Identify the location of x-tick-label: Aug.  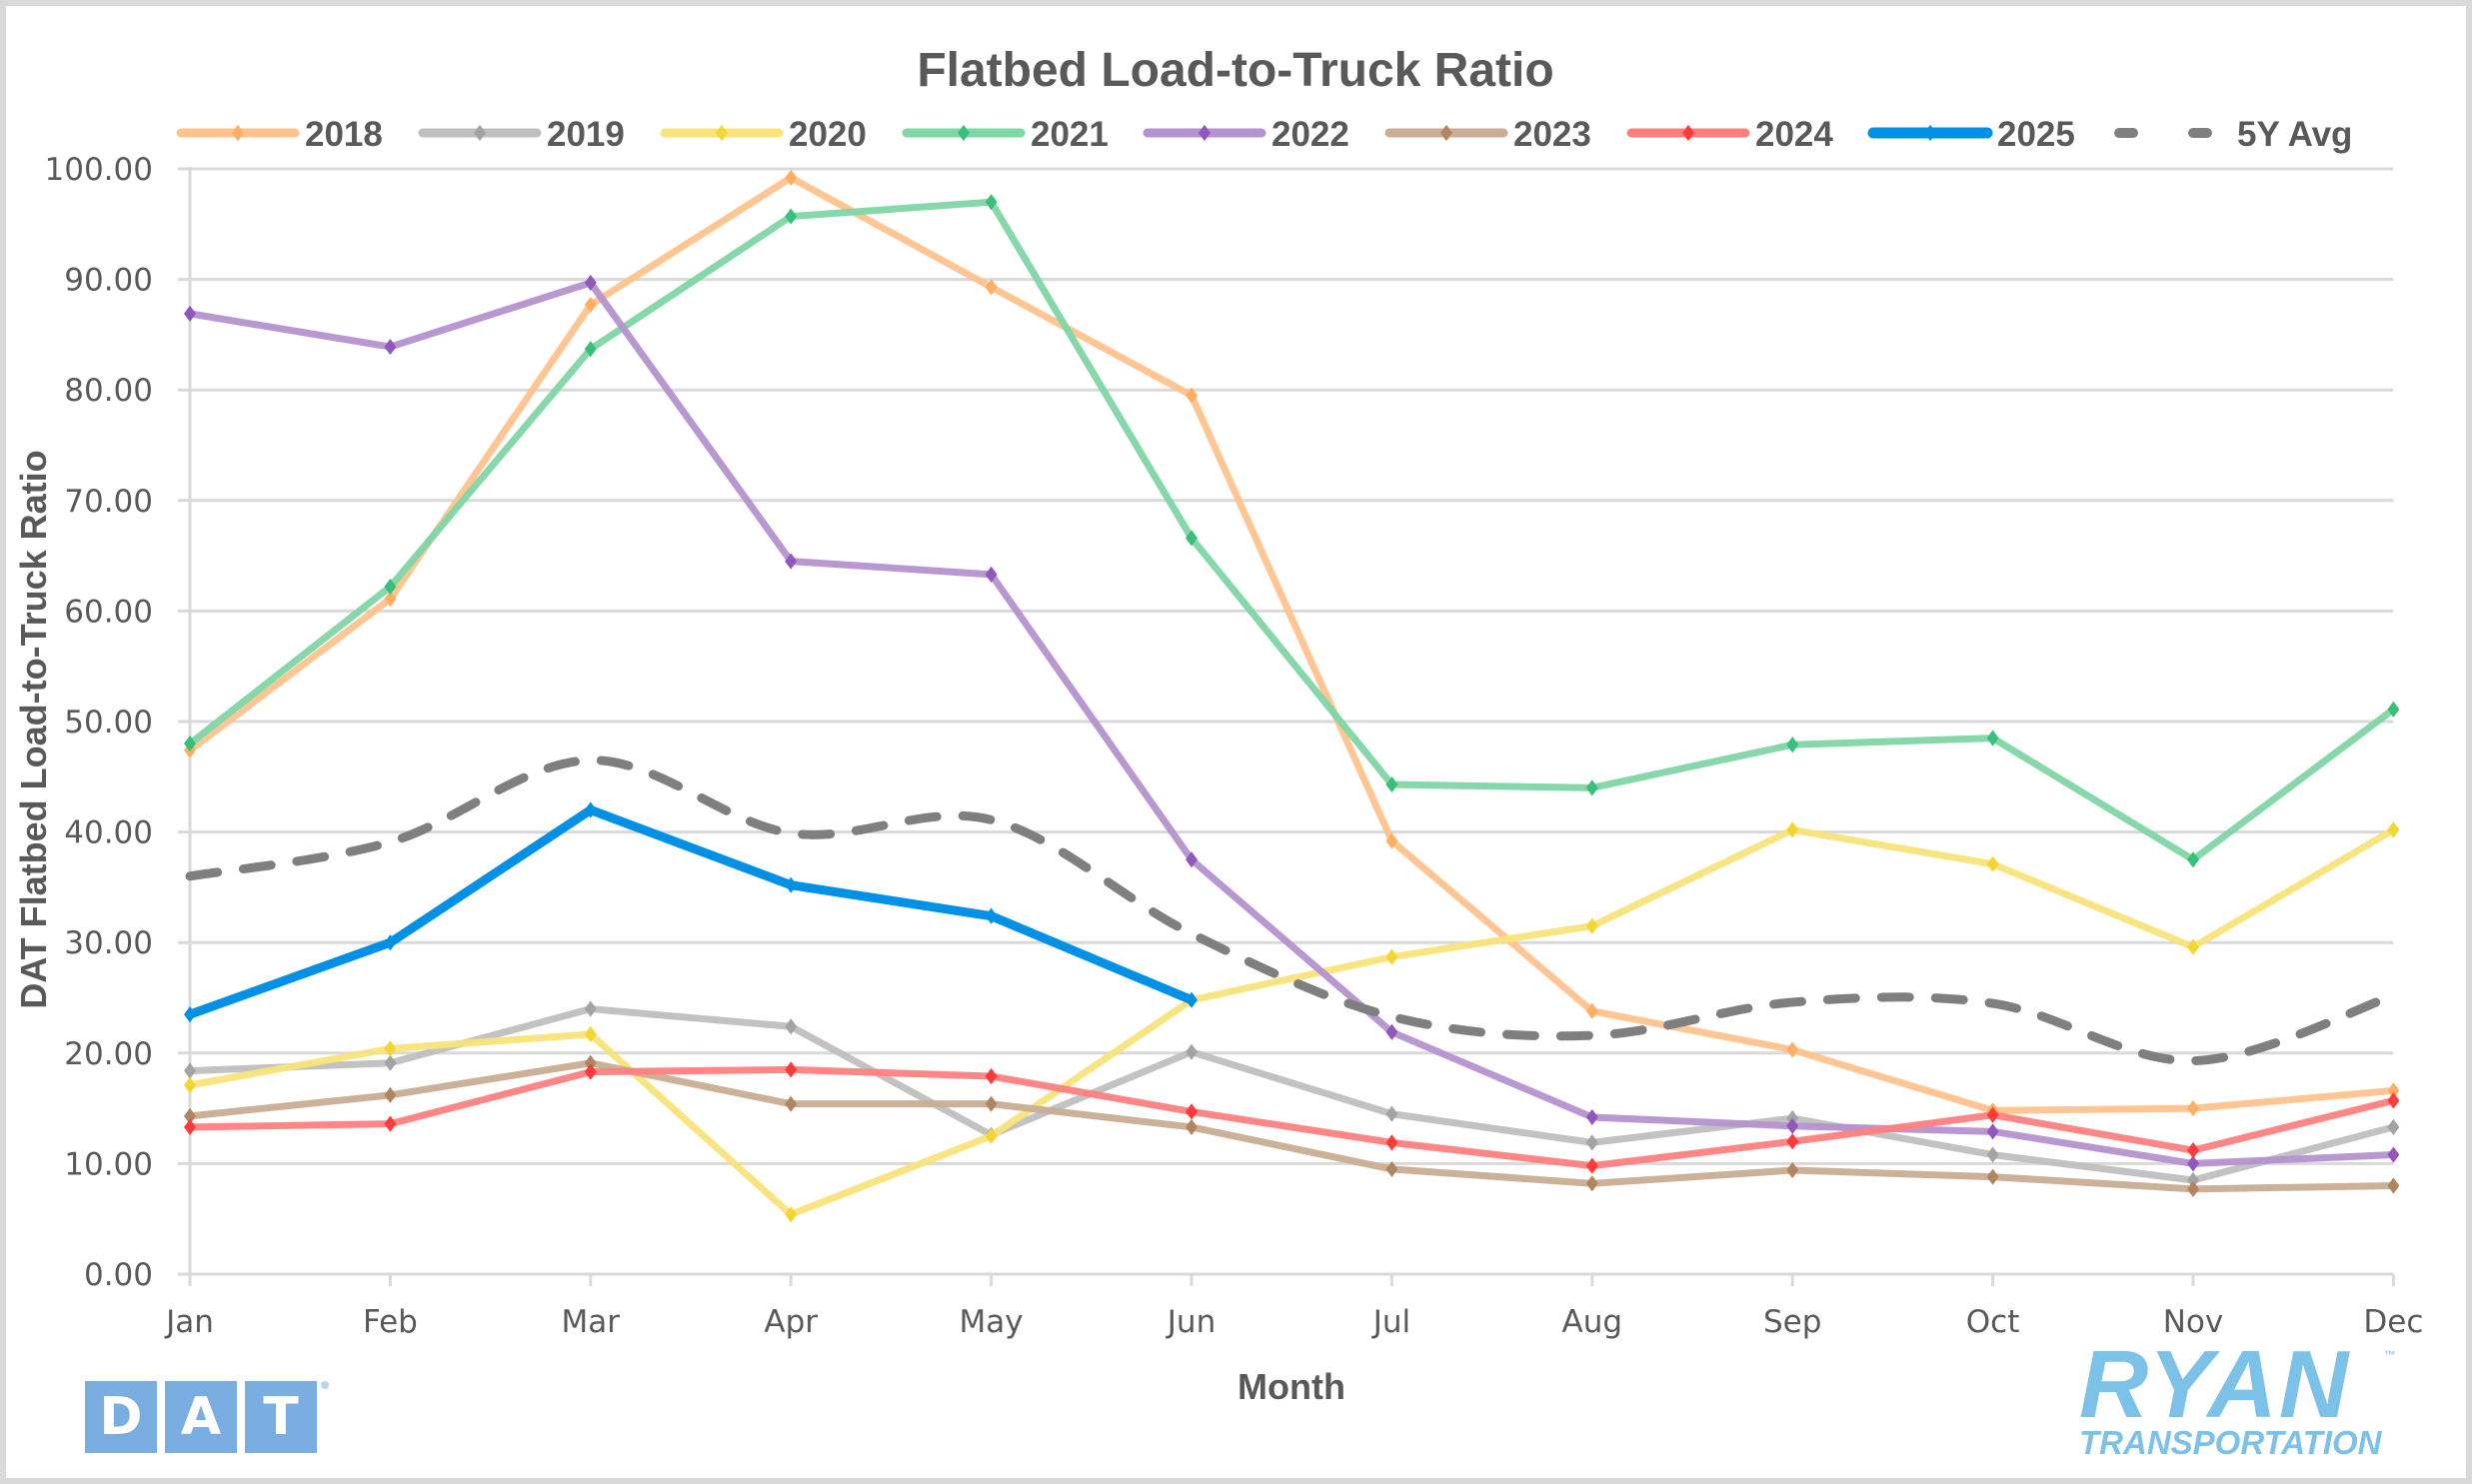
(1592, 1322).